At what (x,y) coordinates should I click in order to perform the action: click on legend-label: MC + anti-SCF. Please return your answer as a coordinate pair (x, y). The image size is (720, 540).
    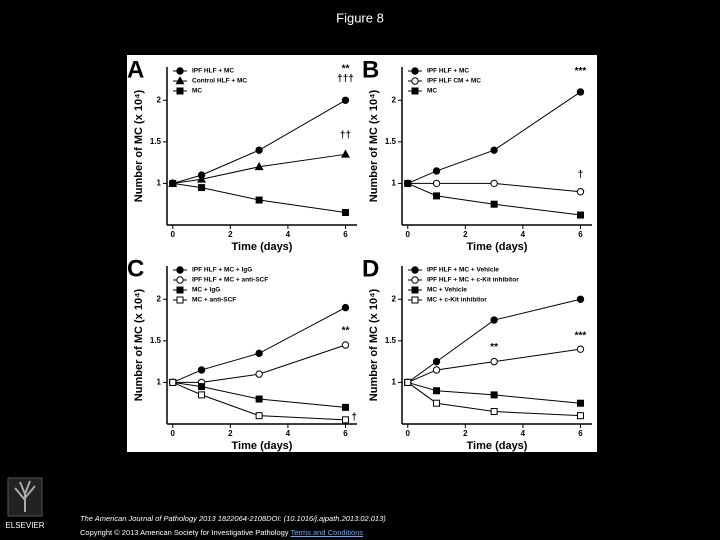
    Looking at the image, I should click on (214, 300).